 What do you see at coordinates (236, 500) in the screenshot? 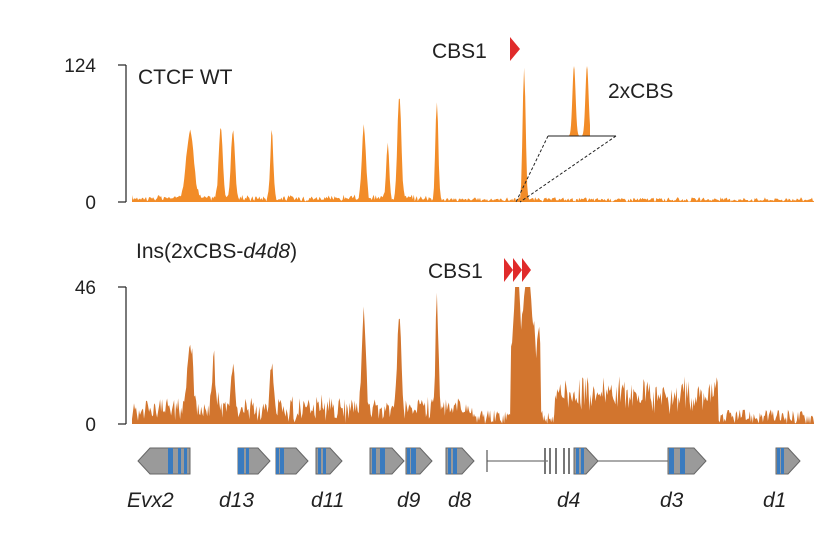
I see `gene-label-d13: d13` at bounding box center [236, 500].